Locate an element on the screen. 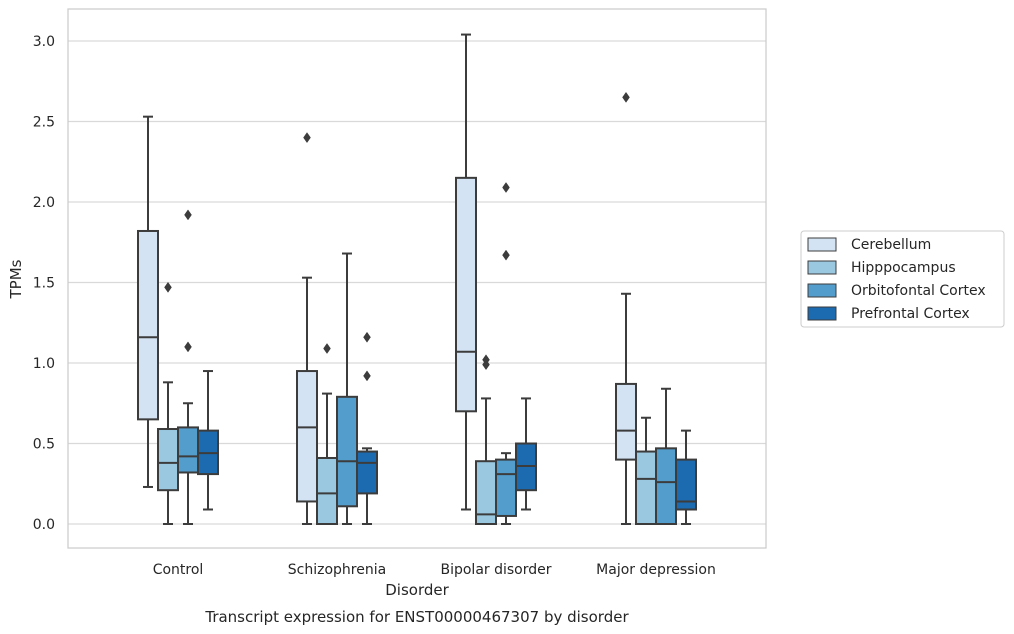 This screenshot has width=1014, height=634. y-tick-labels: 0.0 0.5 1.0 1.5 2.0 2.5 3.0 is located at coordinates (44, 283).